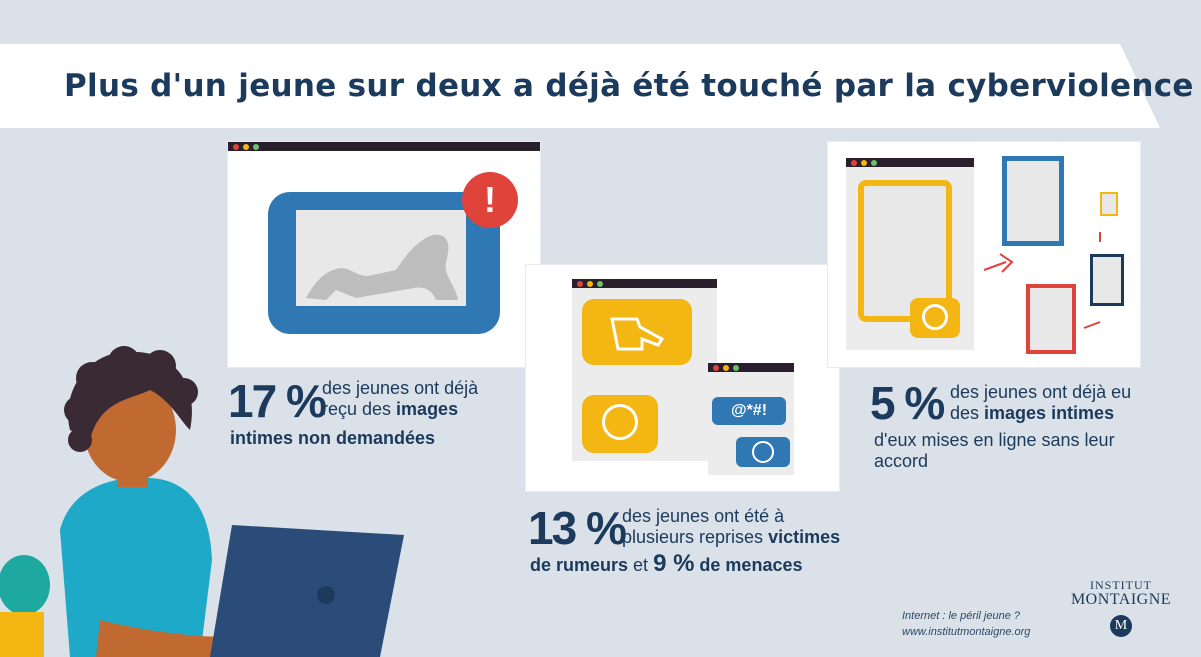 Image resolution: width=1201 pixels, height=657 pixels. Describe the element at coordinates (994, 450) in the screenshot. I see `stat-5-text-tail: d'eux mises en ligne sans leur accord` at that location.